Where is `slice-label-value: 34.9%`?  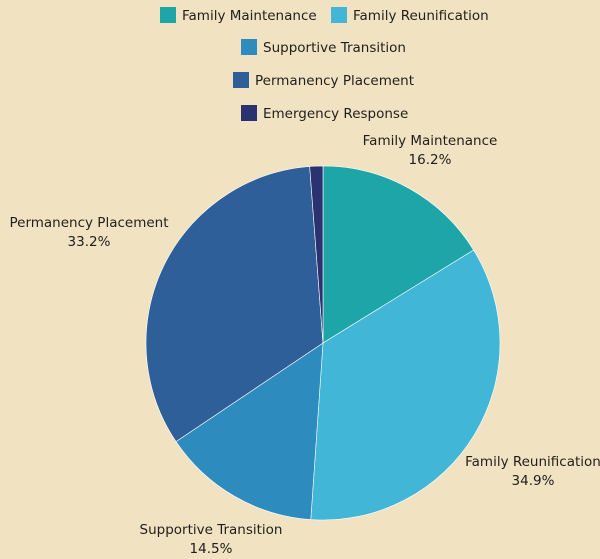 slice-label-value: 34.9% is located at coordinates (533, 481).